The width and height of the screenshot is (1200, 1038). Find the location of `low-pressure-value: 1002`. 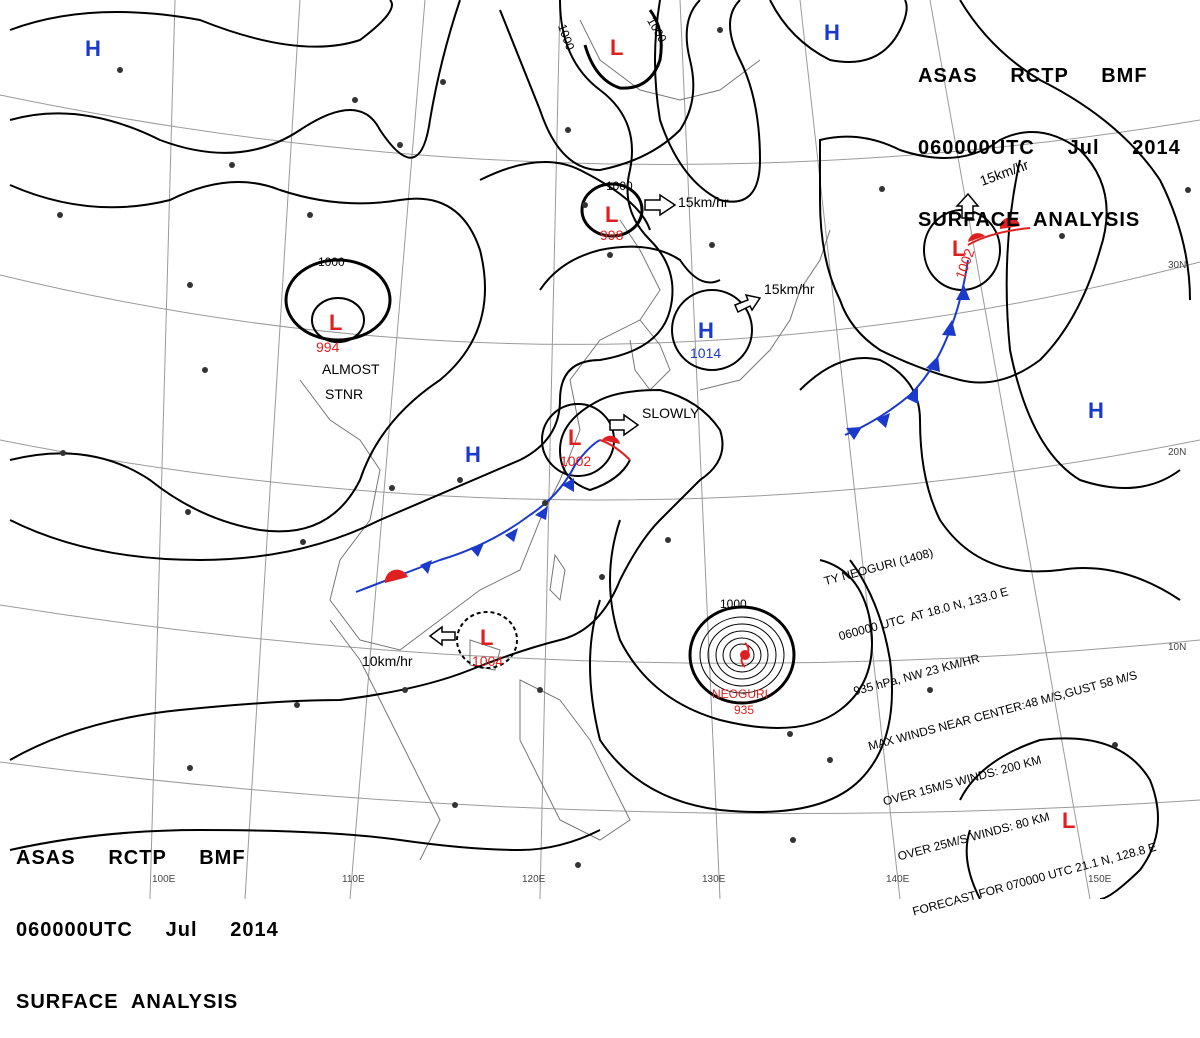

low-pressure-value: 1002 is located at coordinates (575, 461).